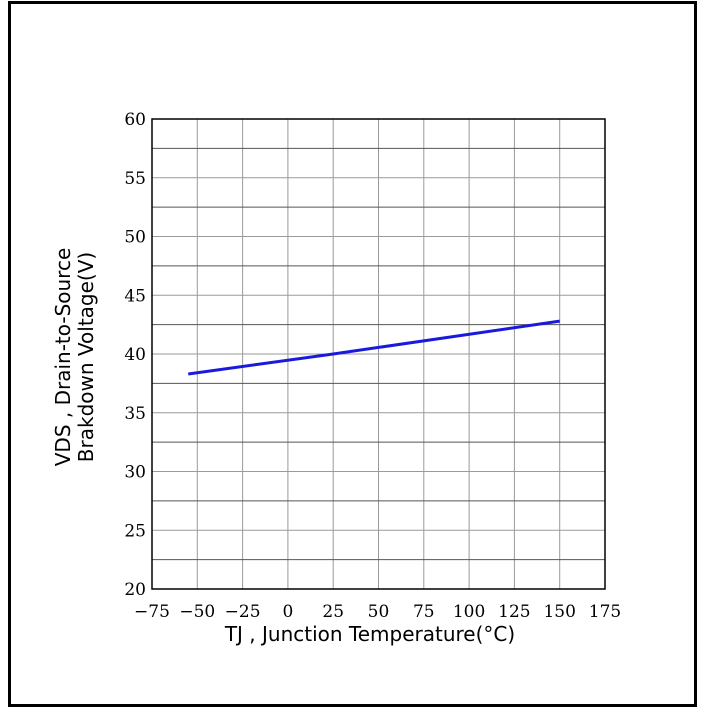 The height and width of the screenshot is (715, 706). What do you see at coordinates (135, 590) in the screenshot?
I see `y-tick-label: 20` at bounding box center [135, 590].